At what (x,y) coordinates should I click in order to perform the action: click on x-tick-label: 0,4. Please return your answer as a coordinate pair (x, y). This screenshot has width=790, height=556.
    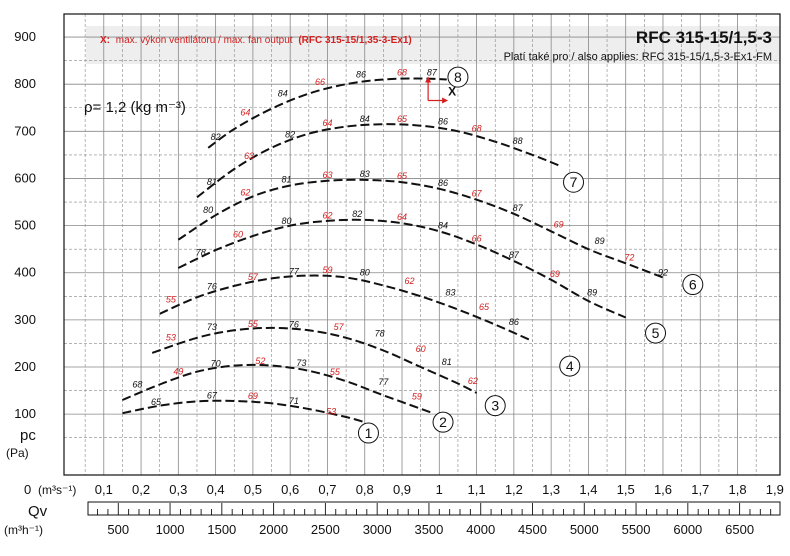
    Looking at the image, I should click on (216, 489).